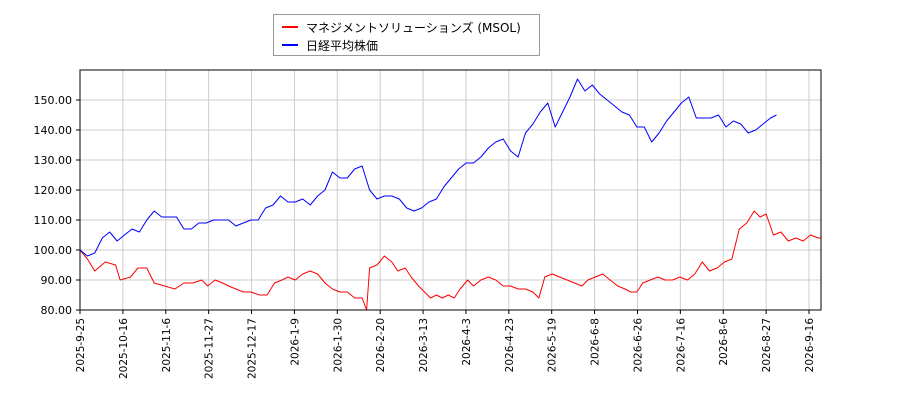 The image size is (900, 400). What do you see at coordinates (767, 345) in the screenshot?
I see `x-tick-label: 2026-8-27` at bounding box center [767, 345].